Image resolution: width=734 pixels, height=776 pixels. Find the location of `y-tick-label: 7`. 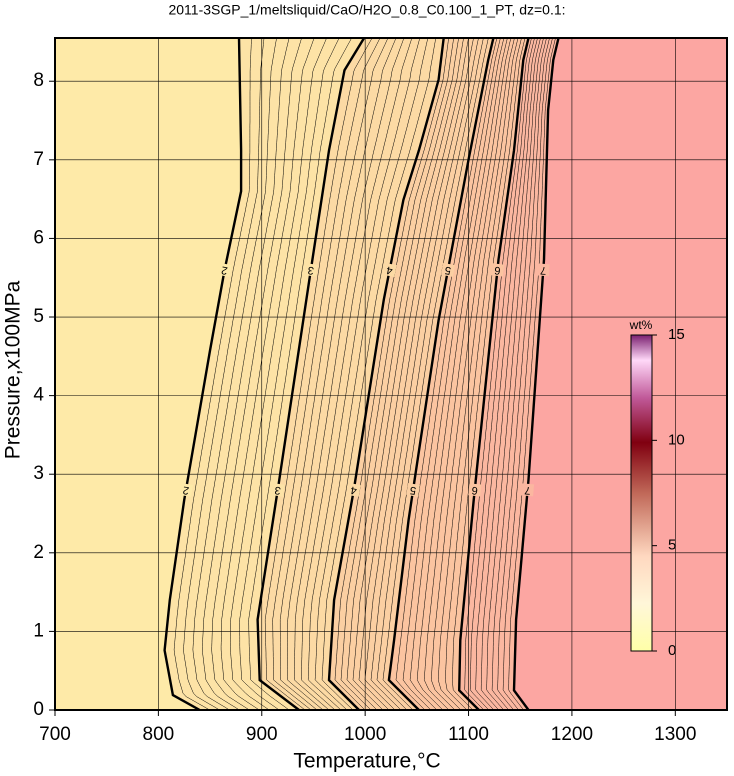

y-tick-label: 7 is located at coordinates (38, 159).